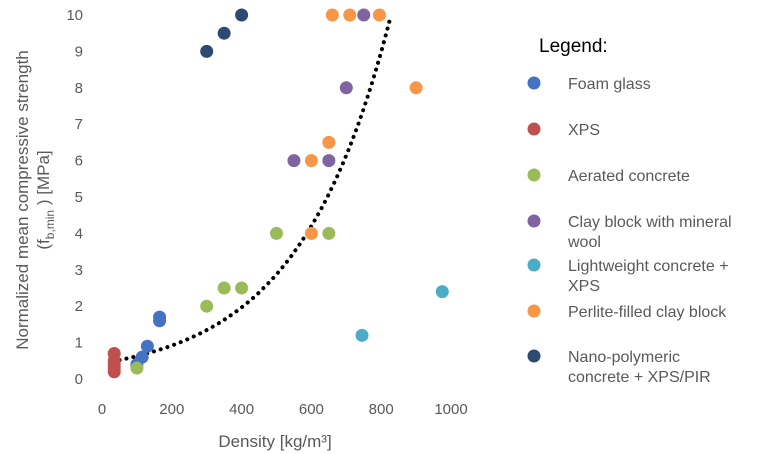 This screenshot has width=762, height=454. I want to click on y-axis-title-line2: (fb,min ) [MPa], so click(45, 199).